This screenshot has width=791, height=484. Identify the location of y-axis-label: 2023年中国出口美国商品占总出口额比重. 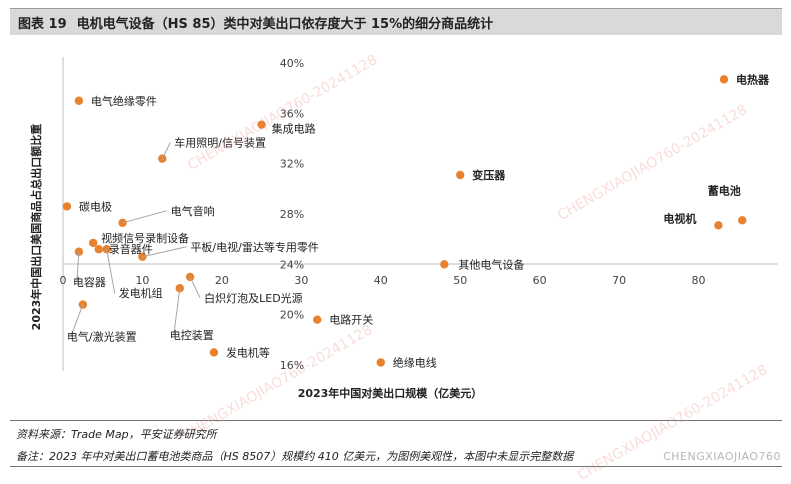
(36, 227).